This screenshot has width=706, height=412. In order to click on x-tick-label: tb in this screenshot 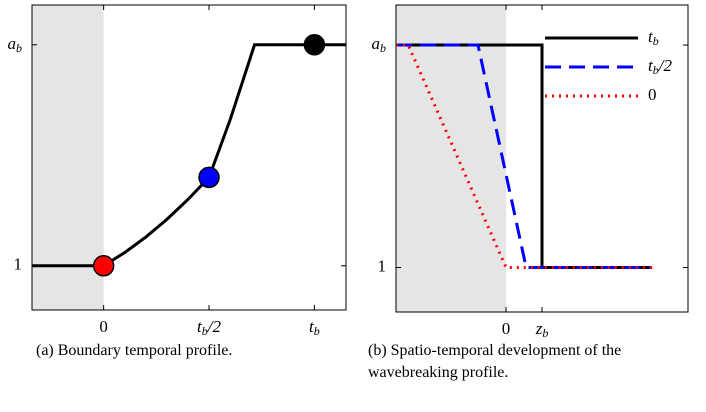, I will do `click(314, 327)`.